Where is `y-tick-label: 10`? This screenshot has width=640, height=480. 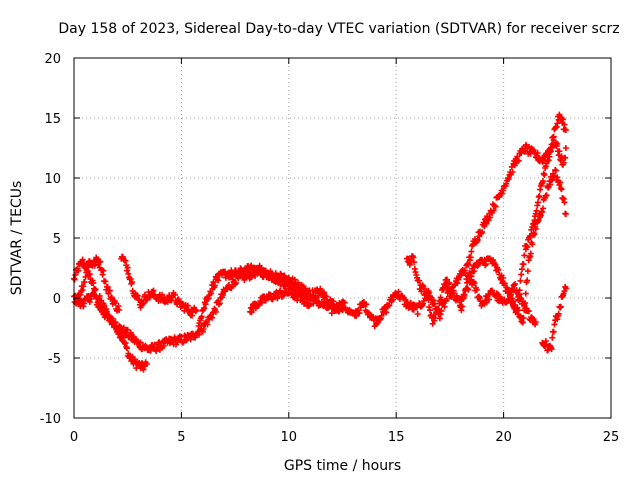
y-tick-label: 10 is located at coordinates (52, 179).